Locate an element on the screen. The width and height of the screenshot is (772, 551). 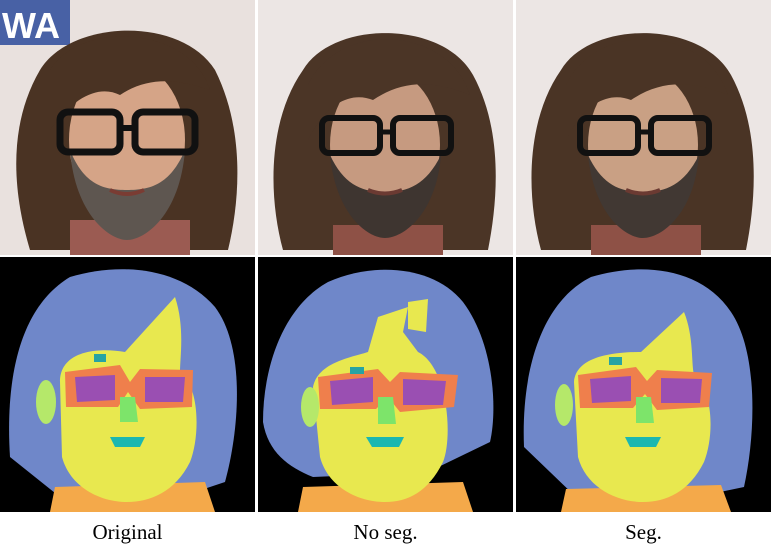
caption-seg: Seg. is located at coordinates (643, 532).